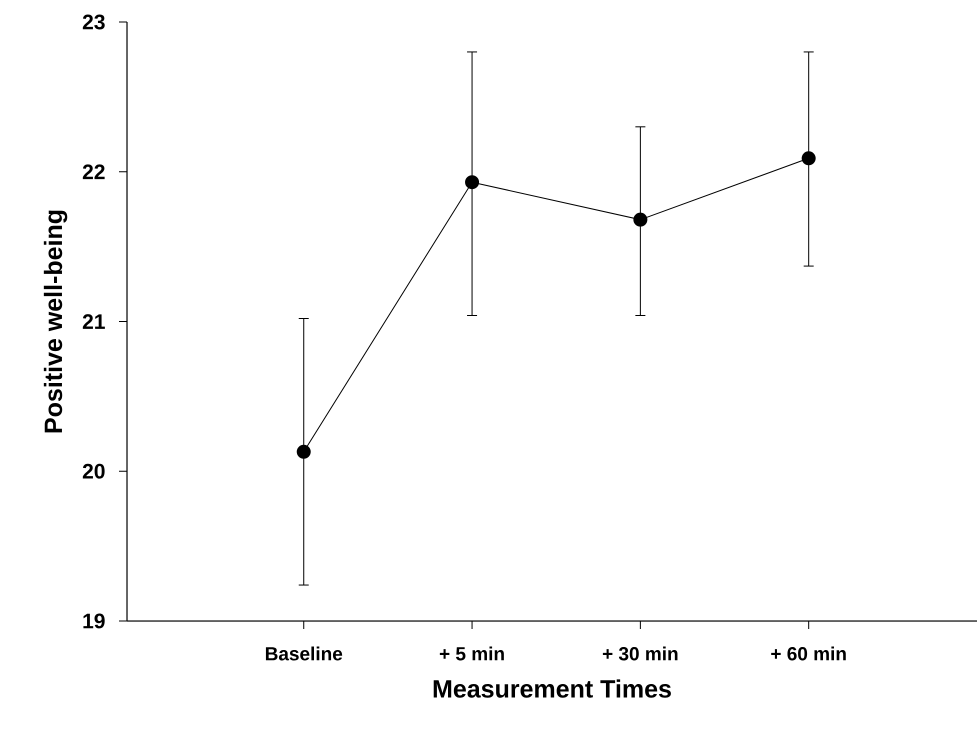  Describe the element at coordinates (93, 172) in the screenshot. I see `y-tick-label: 22` at that location.